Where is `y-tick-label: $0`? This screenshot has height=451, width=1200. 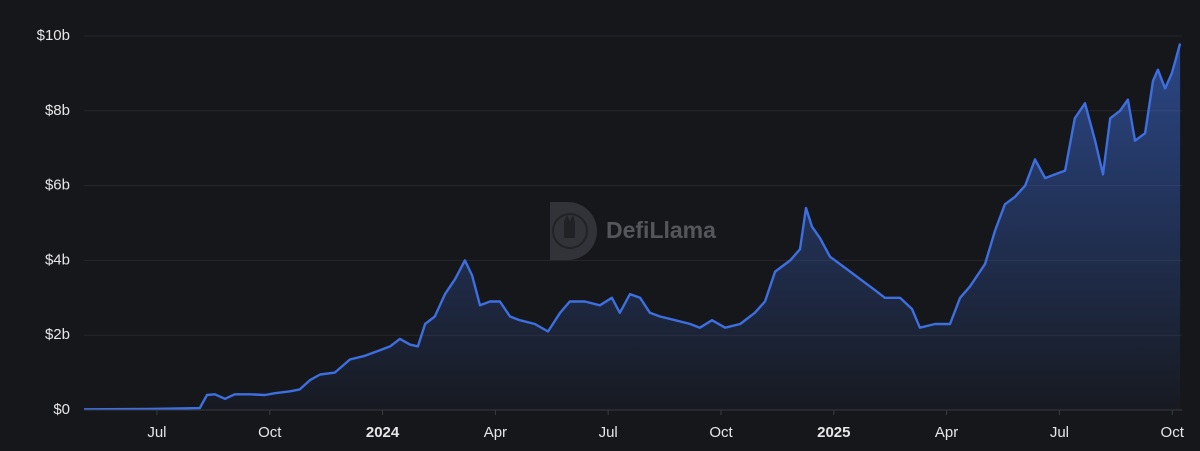 y-tick-label: $0 is located at coordinates (61, 409).